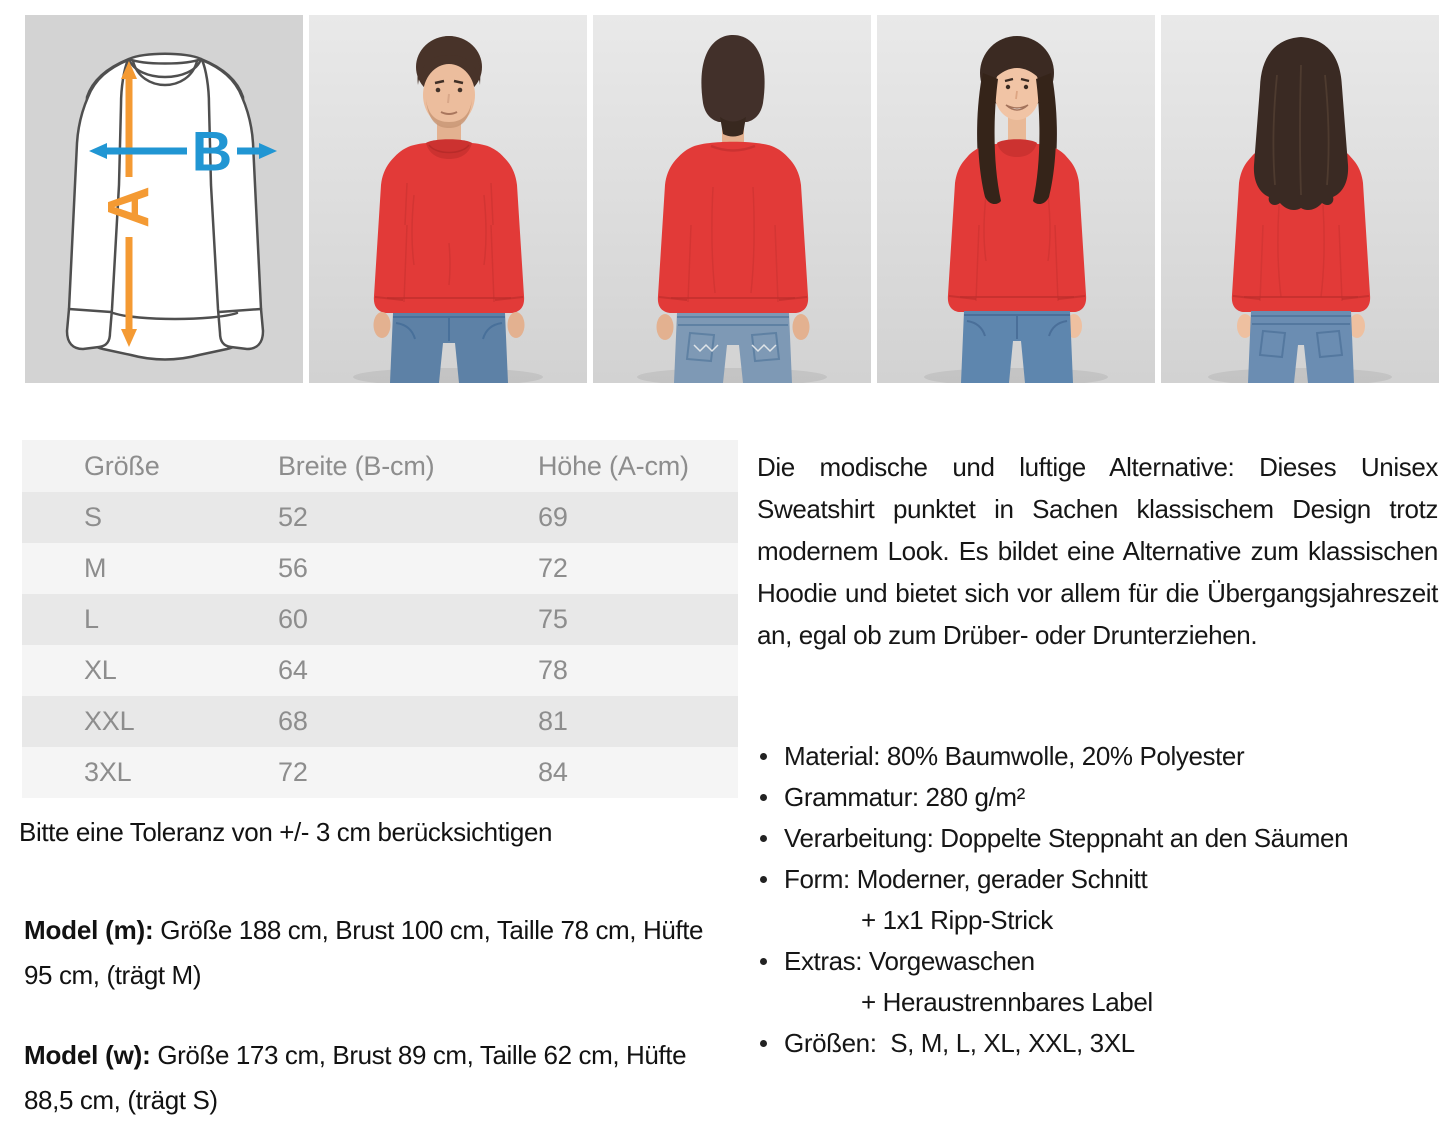 The width and height of the screenshot is (1445, 1145). What do you see at coordinates (1007, 1002) in the screenshot?
I see `feature-extras-label: + Heraustrennbares Label` at bounding box center [1007, 1002].